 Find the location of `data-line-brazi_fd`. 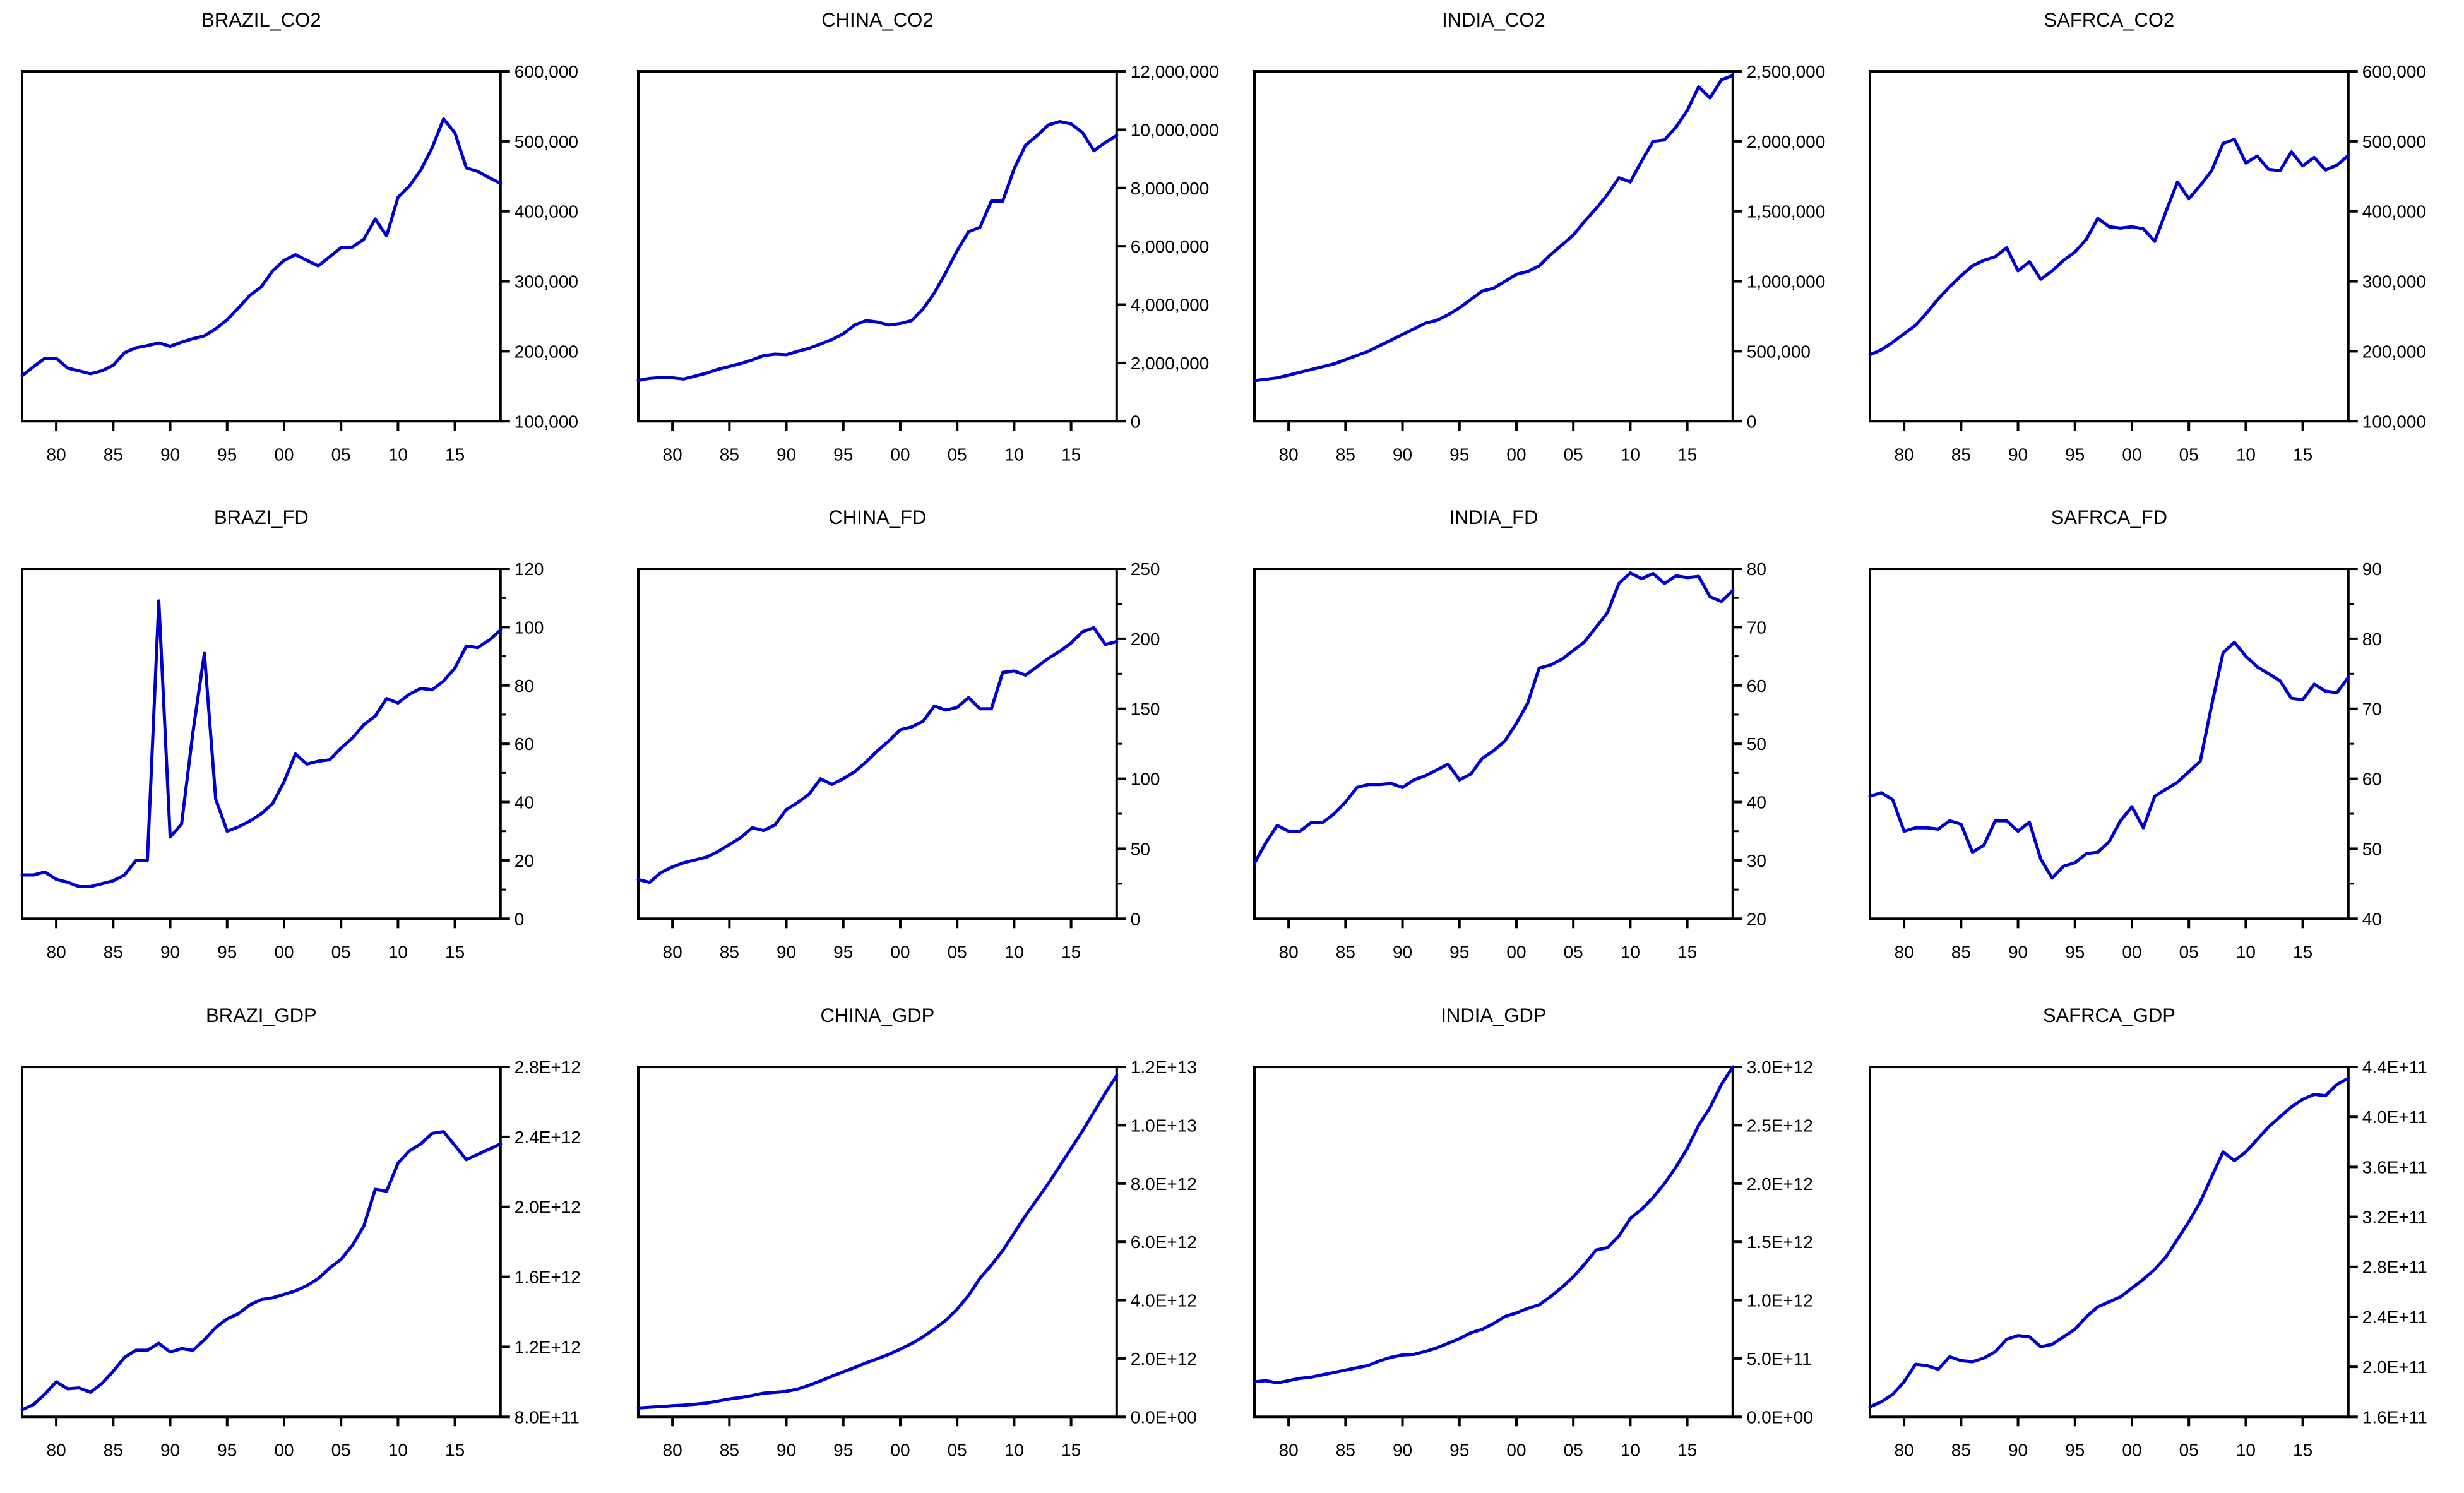

data-line-brazi_fd is located at coordinates (261, 744).